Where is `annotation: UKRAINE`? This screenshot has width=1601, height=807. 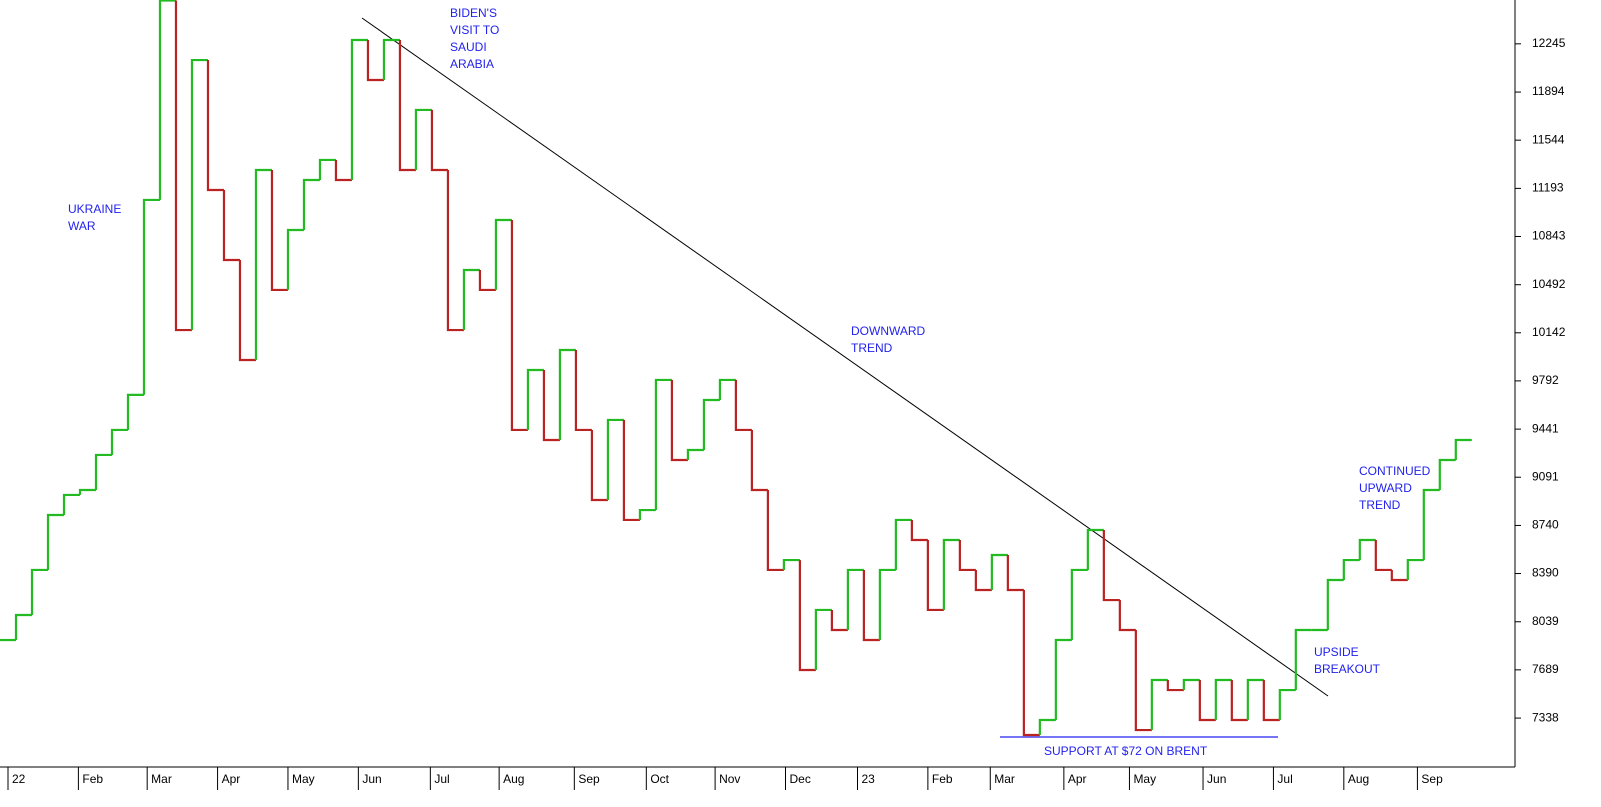
annotation: UKRAINE is located at coordinates (94, 209).